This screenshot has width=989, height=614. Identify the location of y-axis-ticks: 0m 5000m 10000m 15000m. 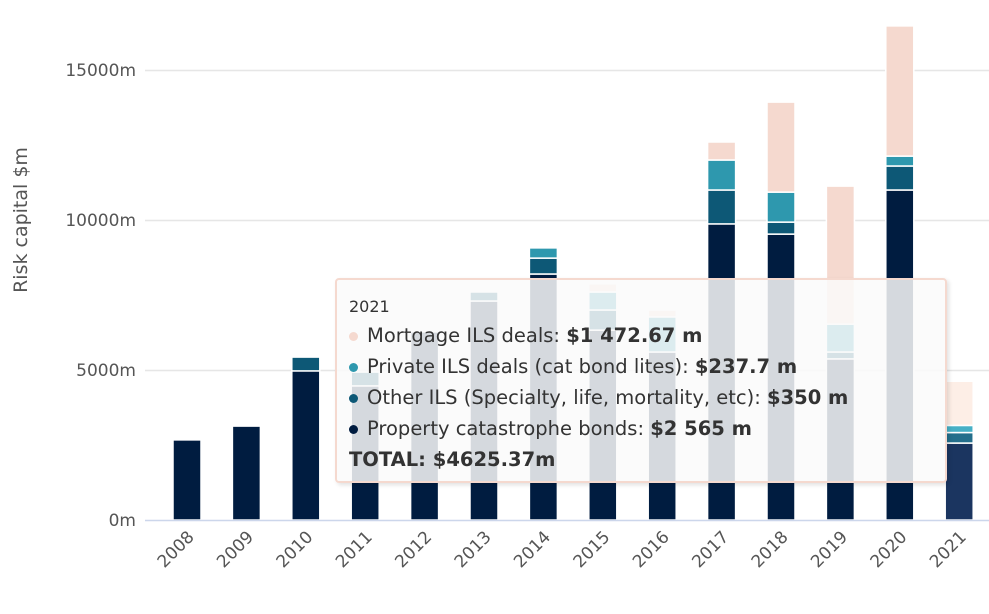
(100, 296).